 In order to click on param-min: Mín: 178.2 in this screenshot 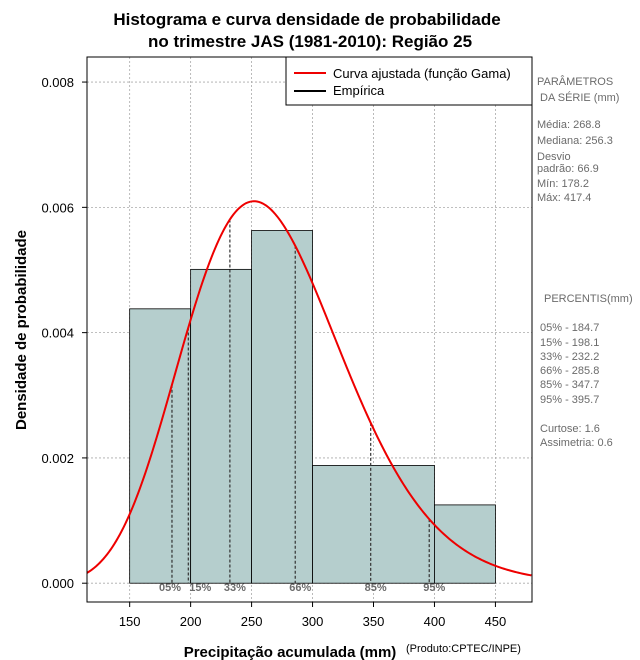, I will do `click(563, 184)`.